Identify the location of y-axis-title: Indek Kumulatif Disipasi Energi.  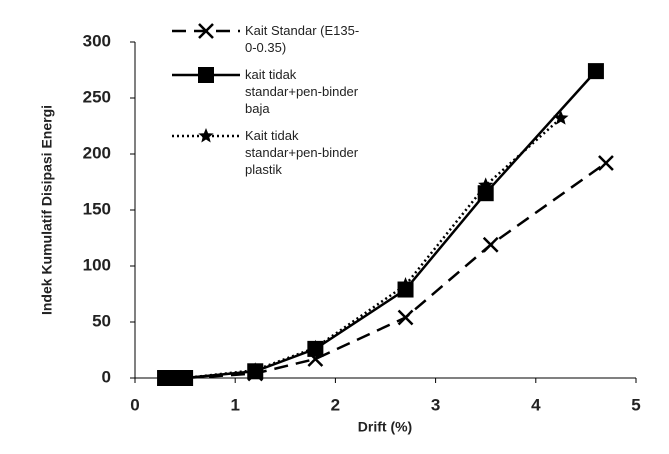
(47, 210).